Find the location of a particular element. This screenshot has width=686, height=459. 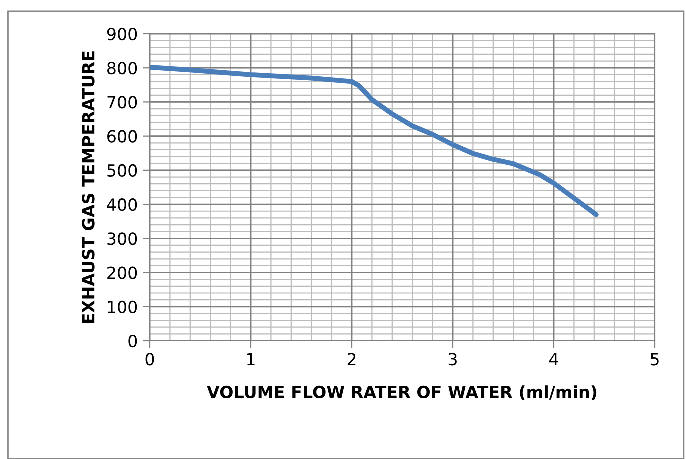

y-tick-label: 500 is located at coordinates (123, 171).